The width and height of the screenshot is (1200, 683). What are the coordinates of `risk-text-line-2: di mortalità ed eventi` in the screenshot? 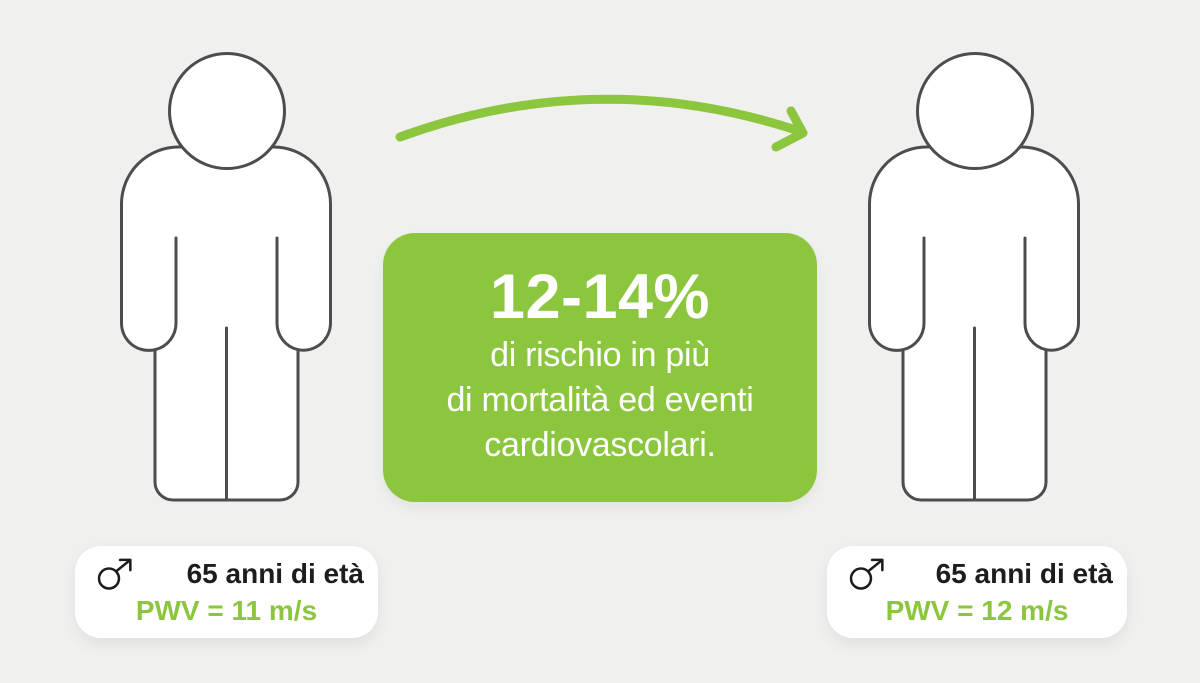 It's located at (600, 400).